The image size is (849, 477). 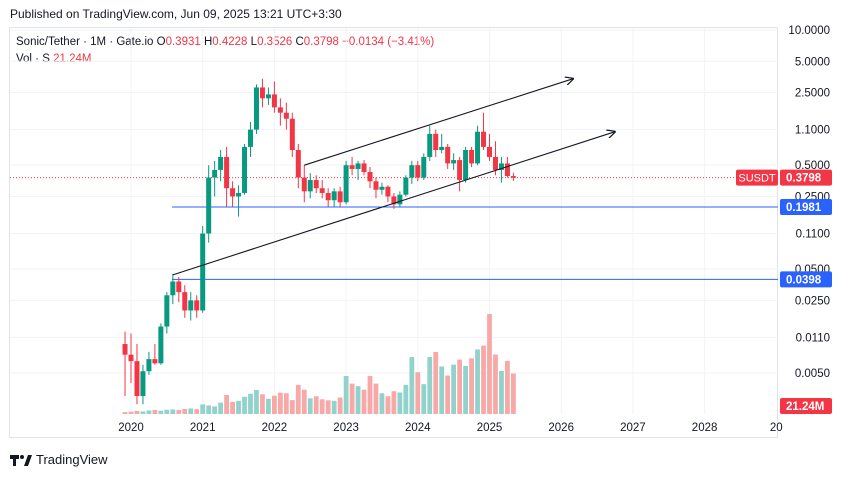 I want to click on price-badge-value: 0.3798, so click(x=804, y=179).